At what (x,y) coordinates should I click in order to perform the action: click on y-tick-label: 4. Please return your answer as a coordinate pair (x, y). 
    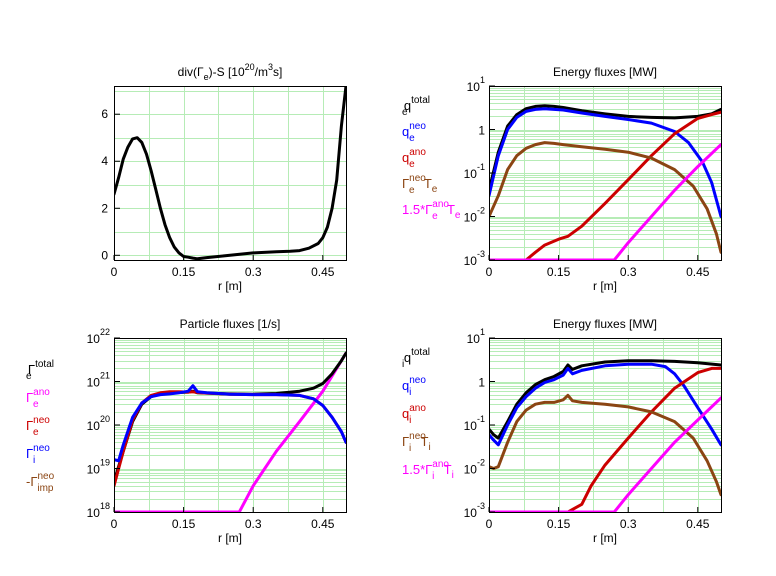
    Looking at the image, I should click on (104, 161).